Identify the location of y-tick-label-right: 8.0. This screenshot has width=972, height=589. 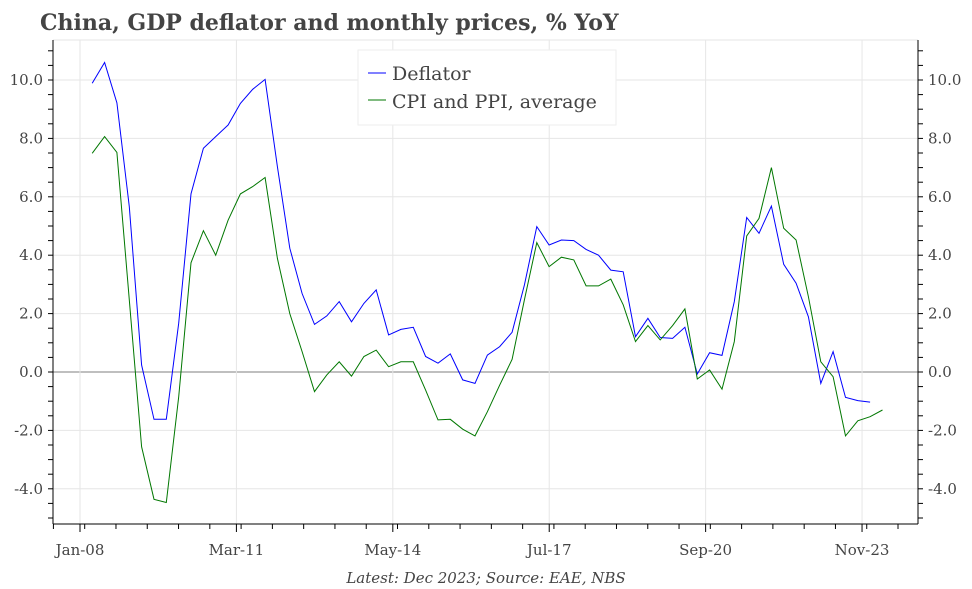
(940, 138).